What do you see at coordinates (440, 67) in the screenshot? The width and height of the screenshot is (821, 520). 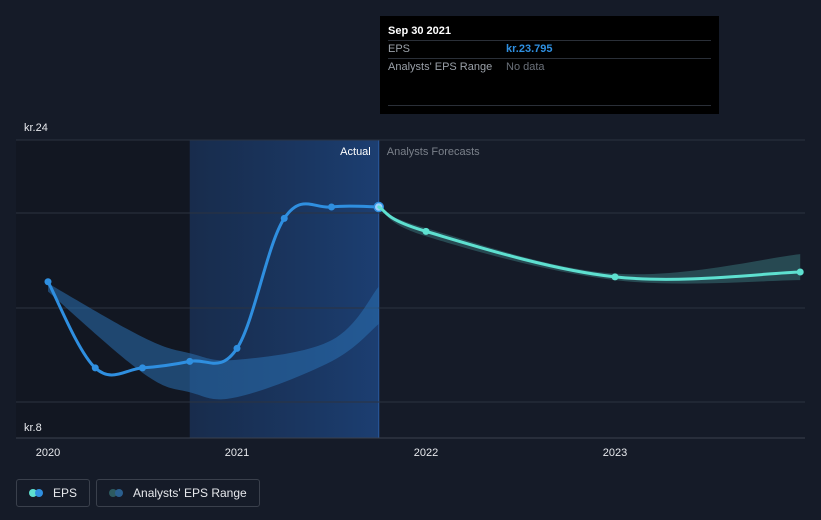 I see `tooltip-range-label: Analysts' EPS Range` at bounding box center [440, 67].